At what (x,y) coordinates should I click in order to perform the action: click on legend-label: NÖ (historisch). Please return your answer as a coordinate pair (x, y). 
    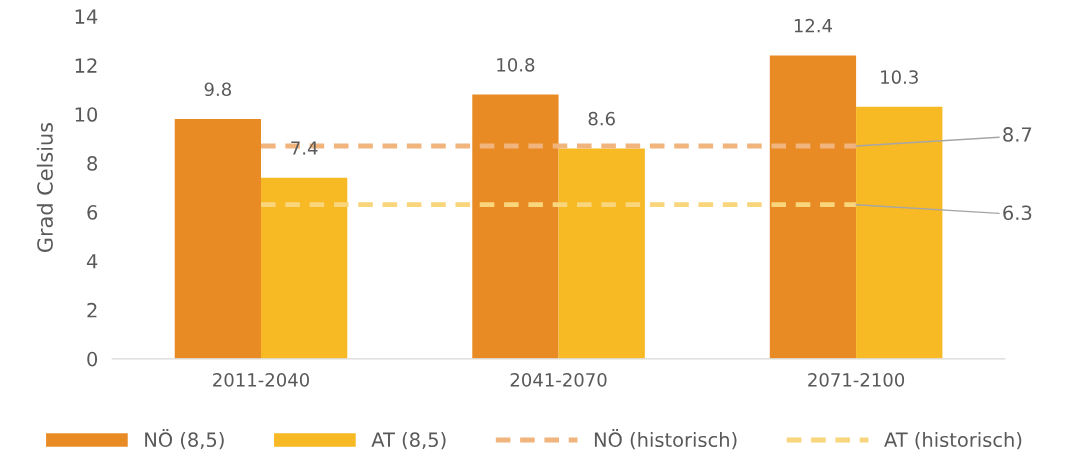
    Looking at the image, I should click on (665, 439).